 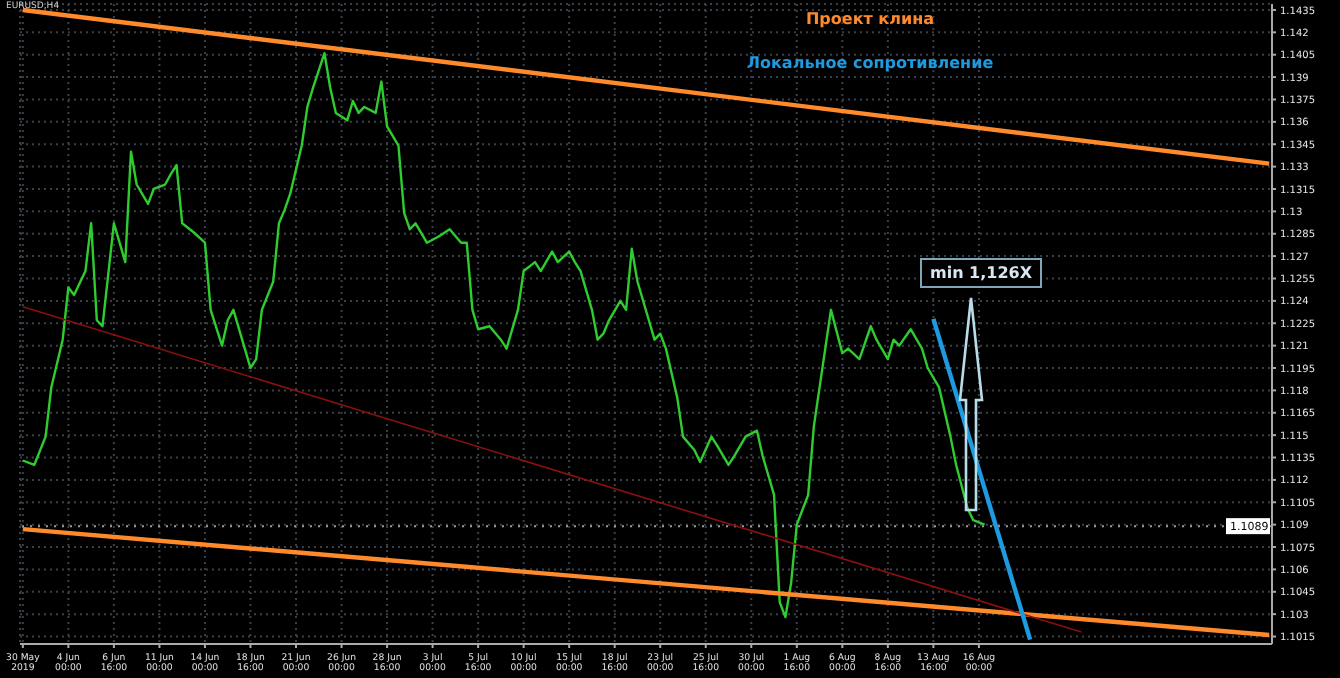 What do you see at coordinates (869, 19) in the screenshot?
I see `chart-title: Проект клина` at bounding box center [869, 19].